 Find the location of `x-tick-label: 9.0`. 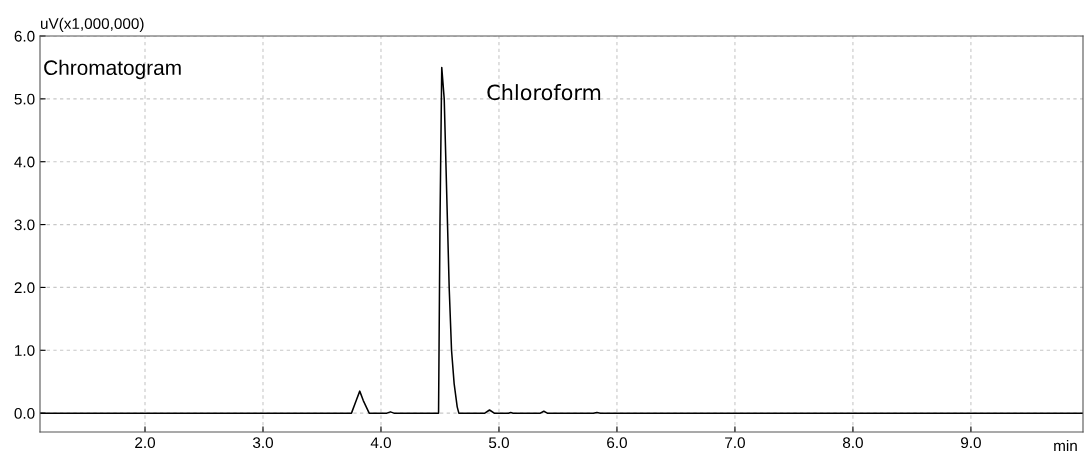

x-tick-label: 9.0 is located at coordinates (971, 443).